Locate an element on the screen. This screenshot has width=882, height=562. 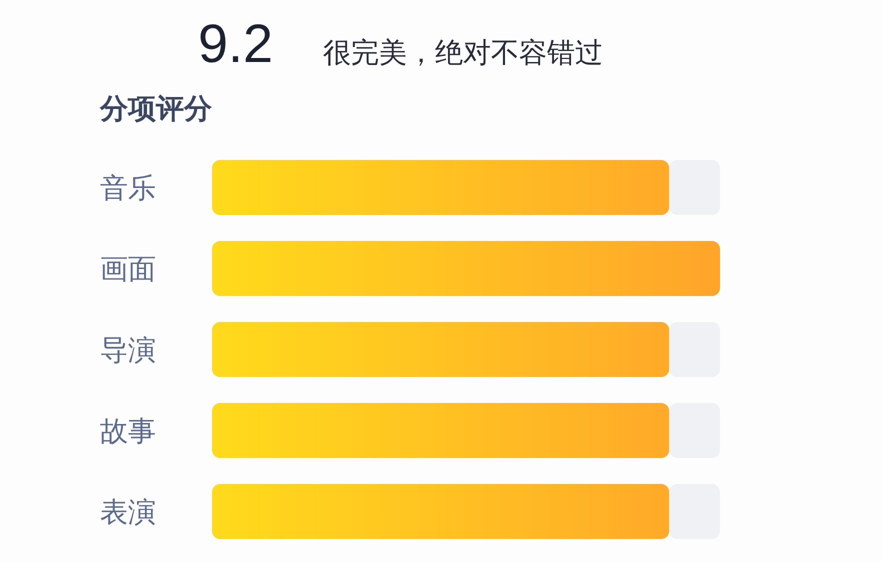
y-tick-label: 表演 is located at coordinates (128, 512).